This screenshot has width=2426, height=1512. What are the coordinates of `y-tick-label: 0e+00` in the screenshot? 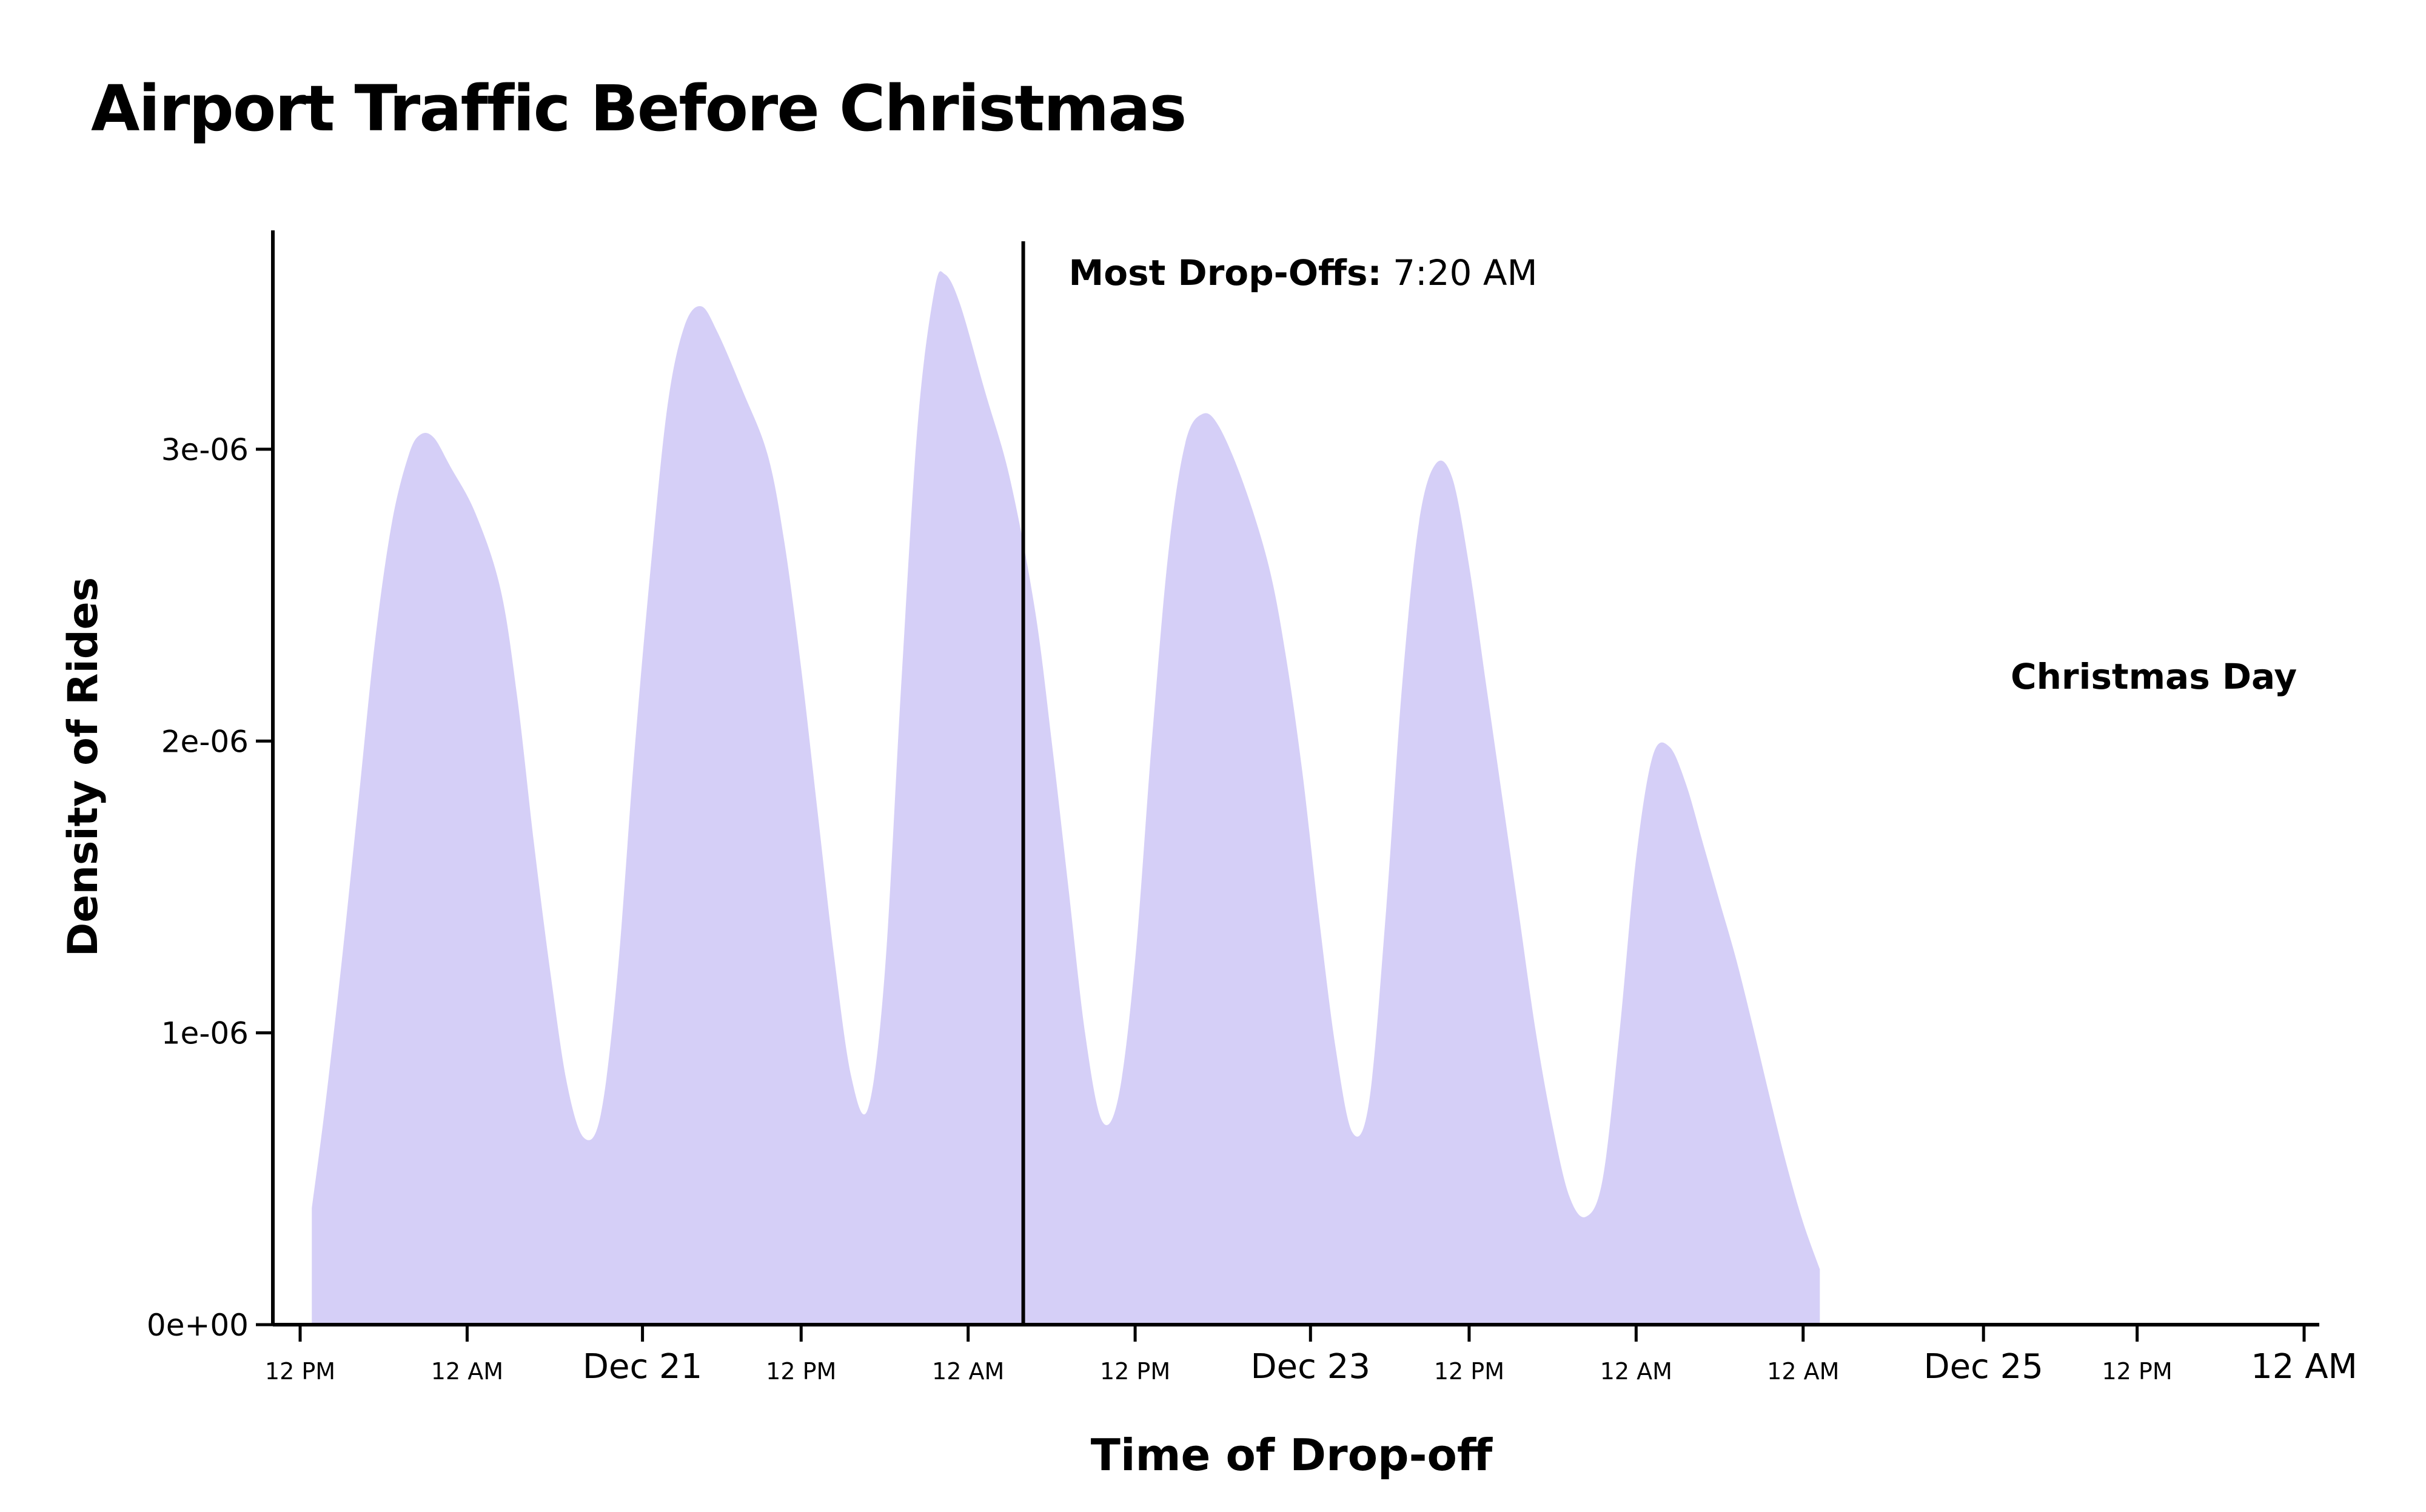 It's located at (198, 1326).